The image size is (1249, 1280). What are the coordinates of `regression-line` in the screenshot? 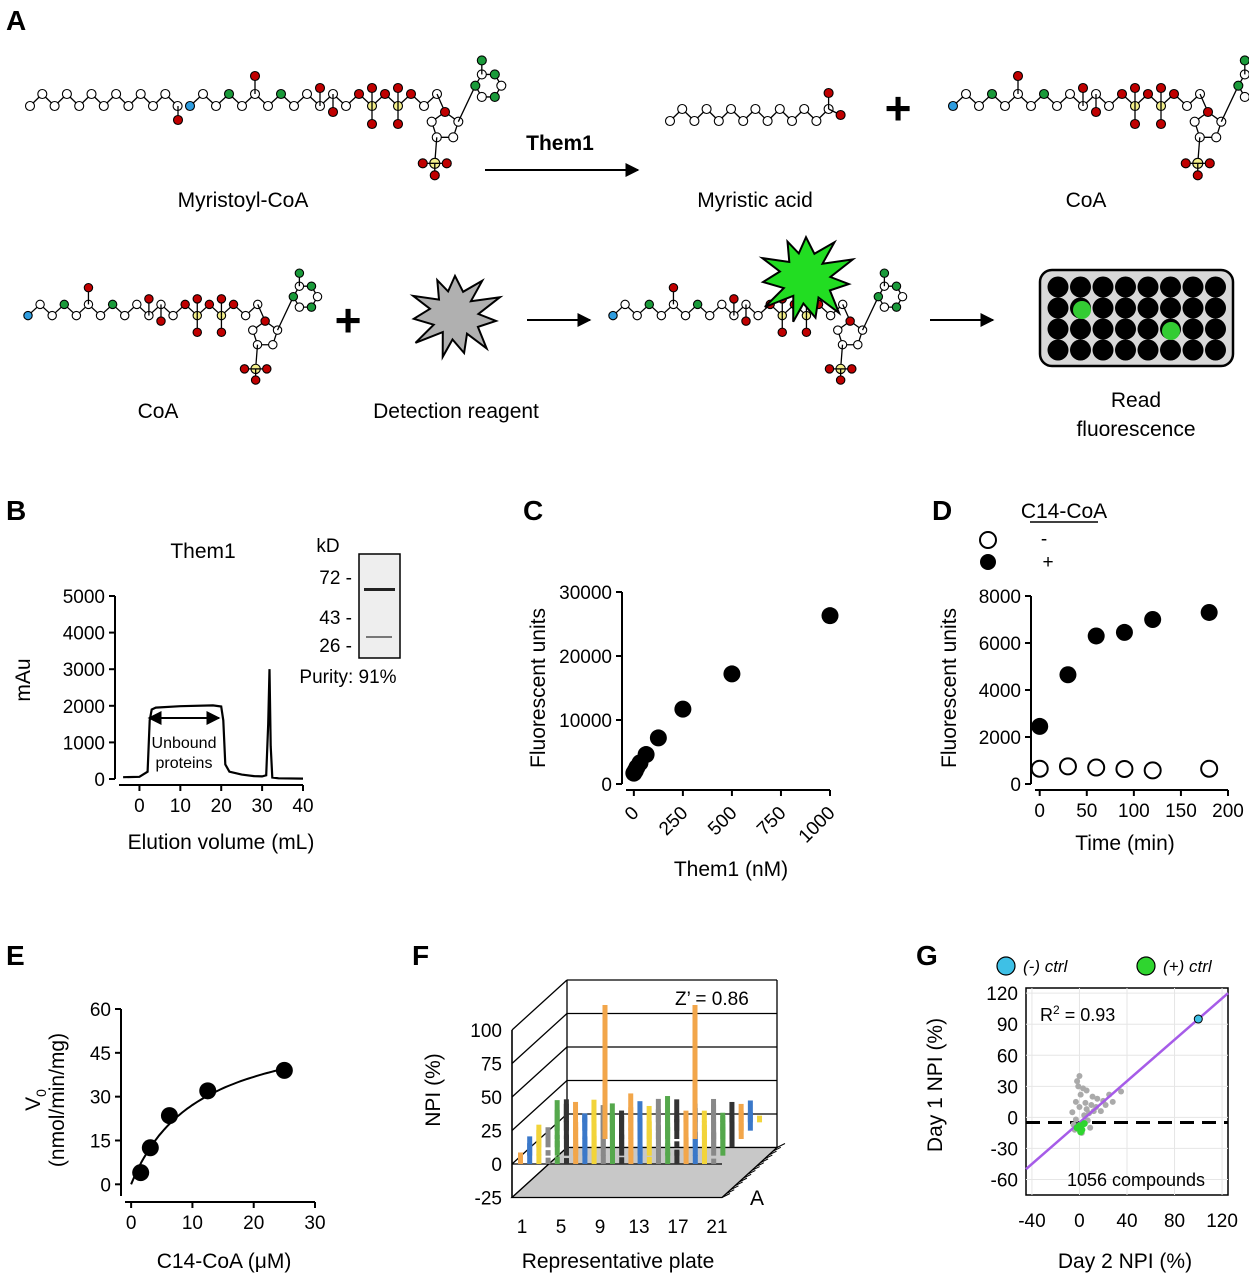 It's located at (1127, 1081).